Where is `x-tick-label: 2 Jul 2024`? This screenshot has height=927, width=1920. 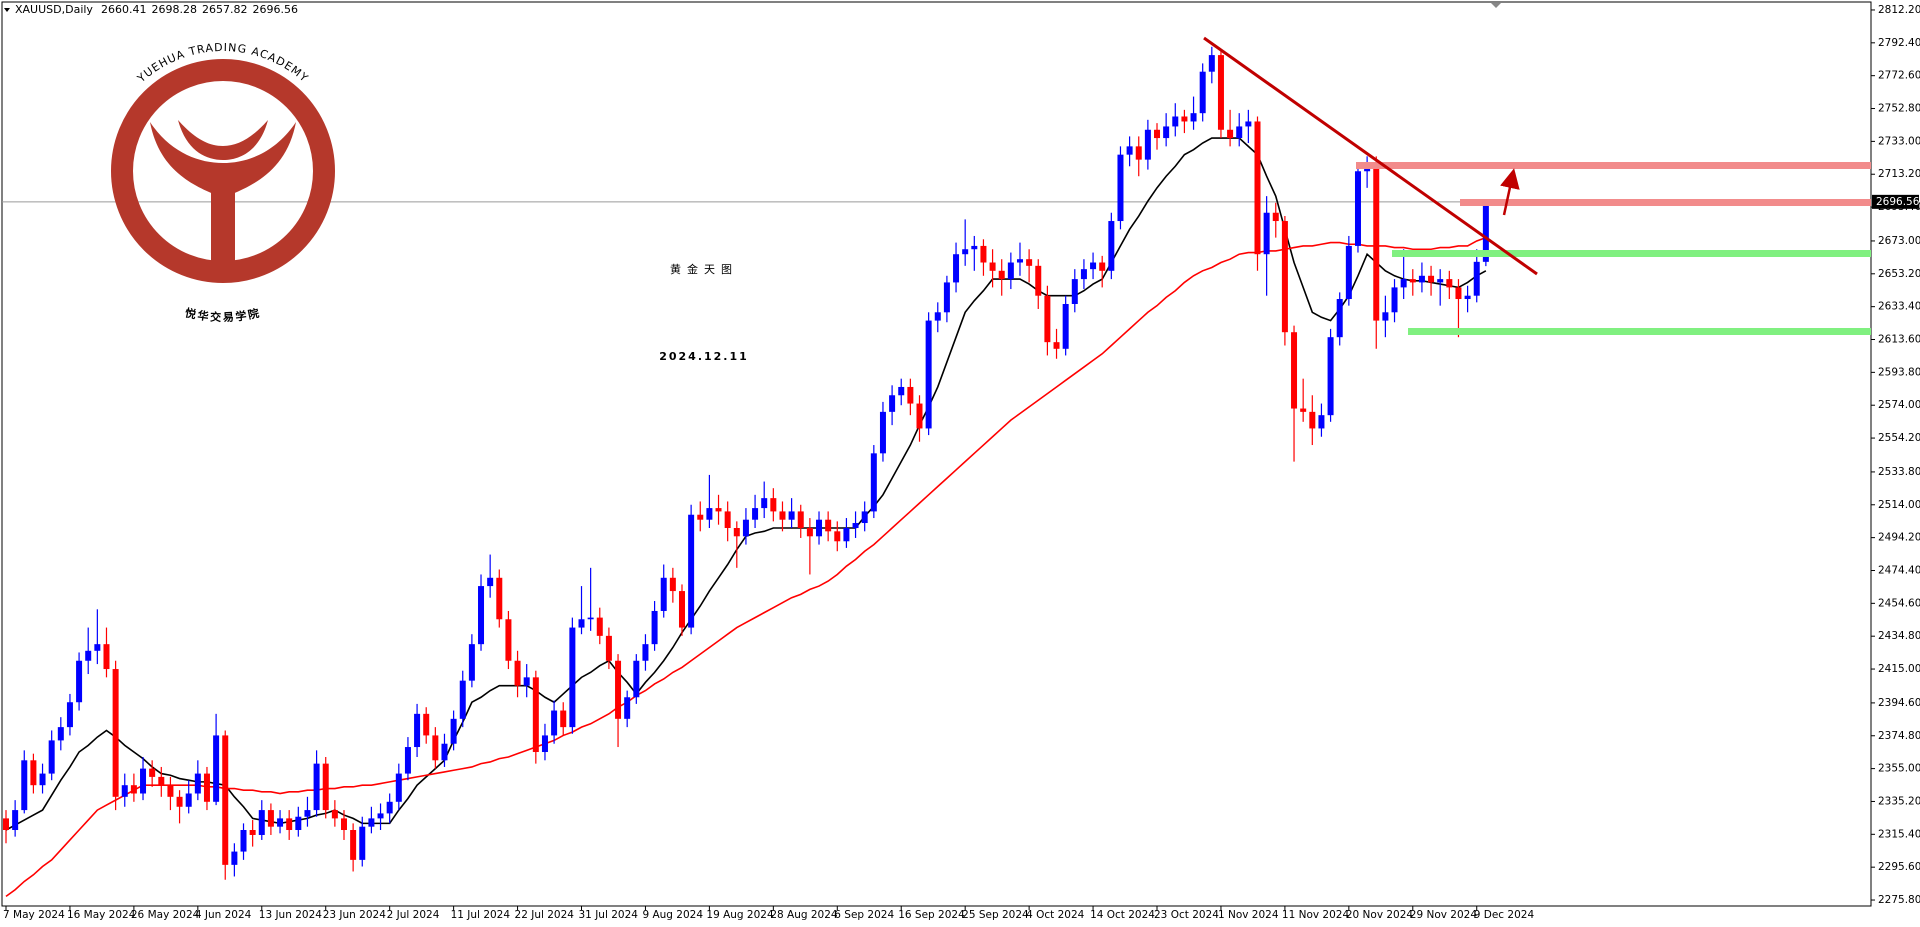
x-tick-label: 2 Jul 2024 is located at coordinates (413, 915).